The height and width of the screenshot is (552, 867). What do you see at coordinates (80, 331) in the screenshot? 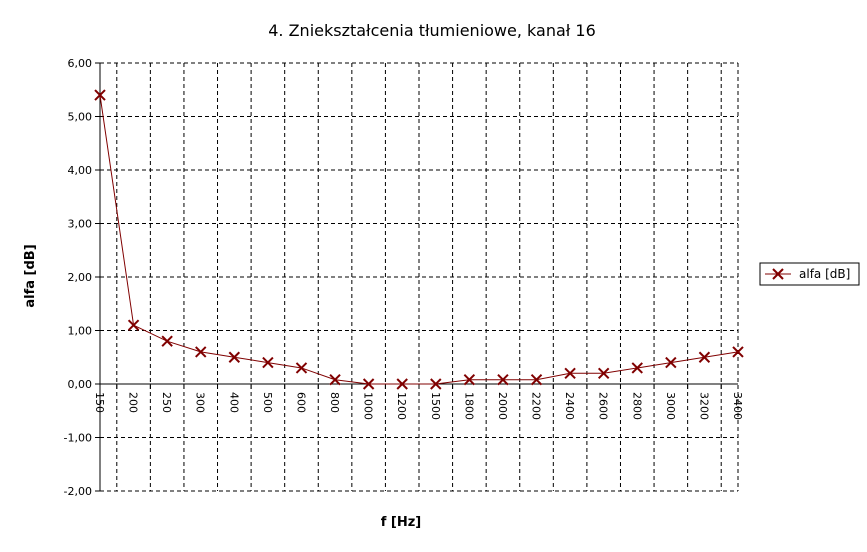
I see `y-tick-label: 1,00` at bounding box center [80, 331].